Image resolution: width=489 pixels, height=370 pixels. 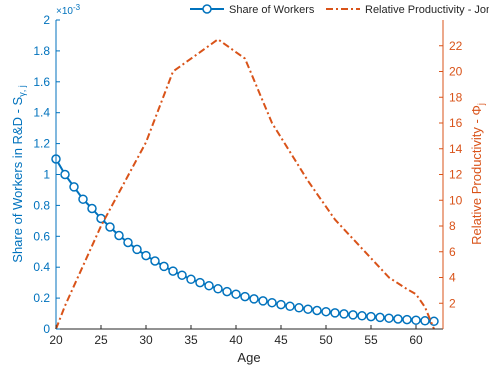 I want to click on x-tick-label: 55, so click(x=371, y=340).